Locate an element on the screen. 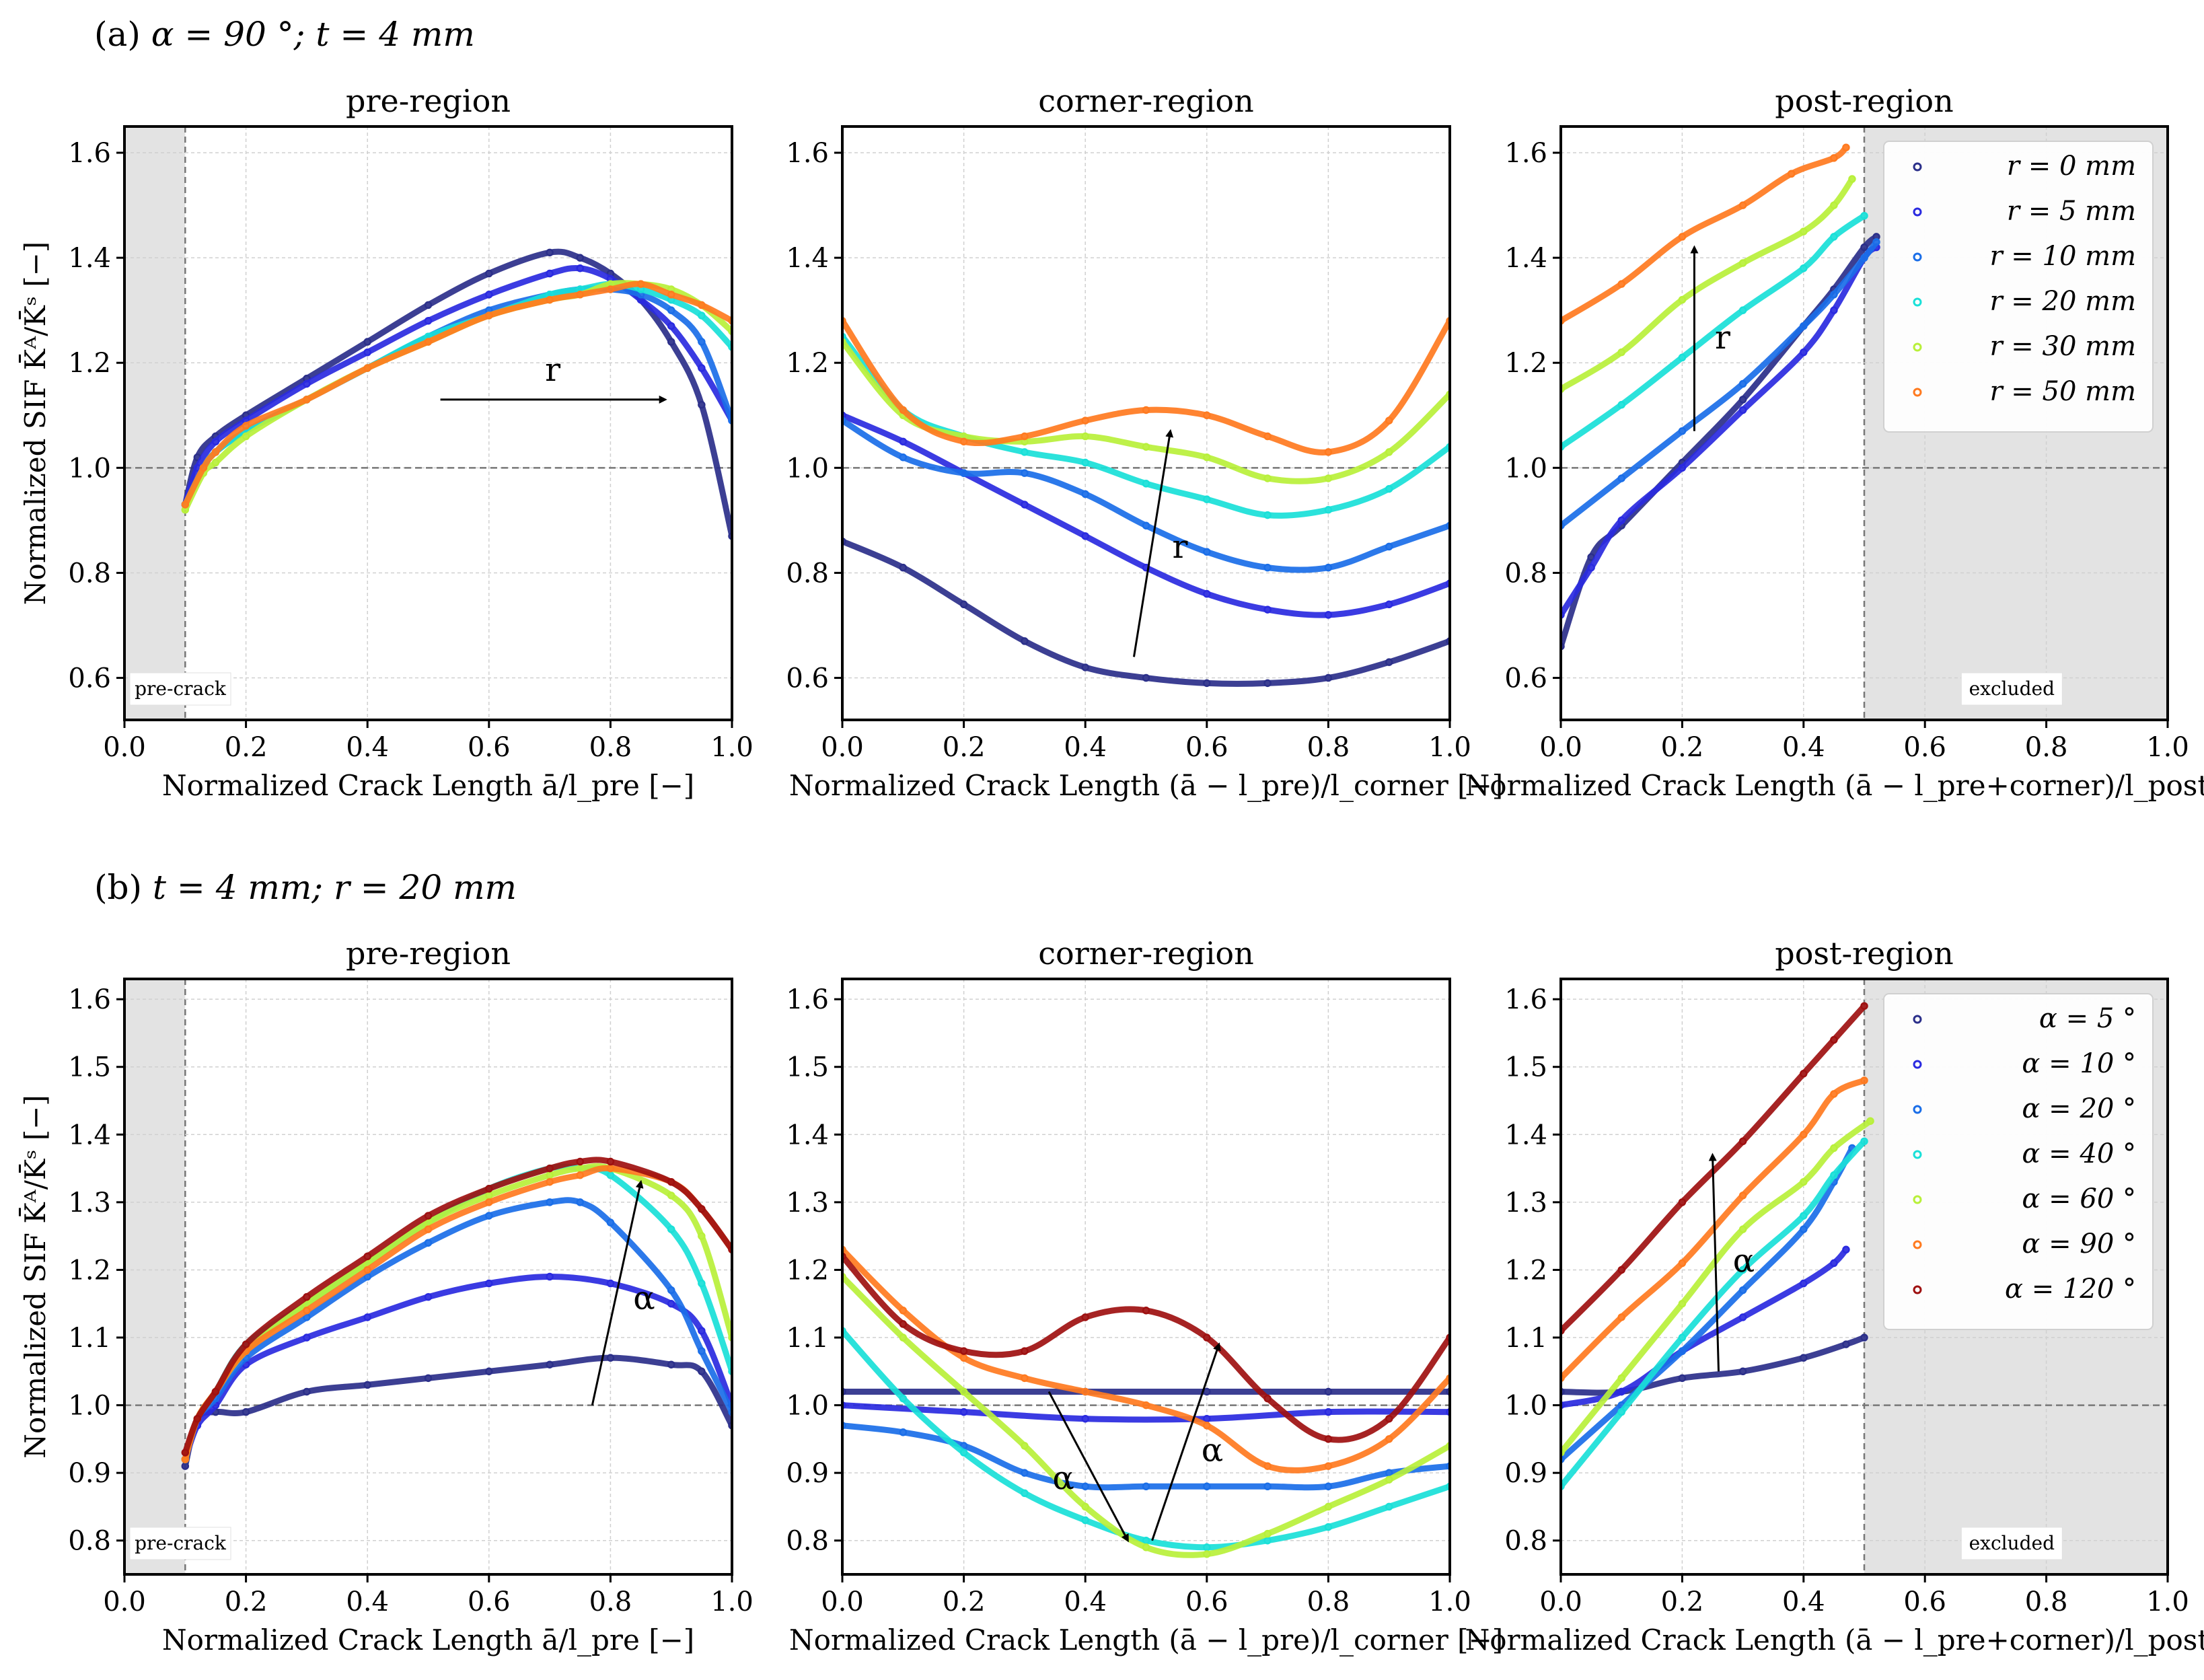 This screenshot has height=1680, width=2204. y-tick-label: 1.4 is located at coordinates (808, 258).